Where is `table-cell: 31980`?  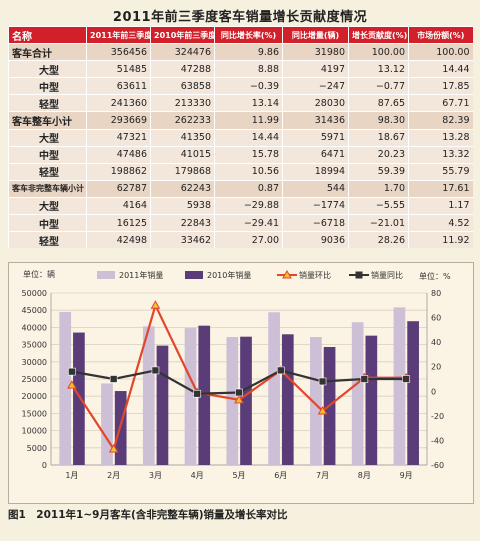
table-cell: 31980 is located at coordinates (315, 52).